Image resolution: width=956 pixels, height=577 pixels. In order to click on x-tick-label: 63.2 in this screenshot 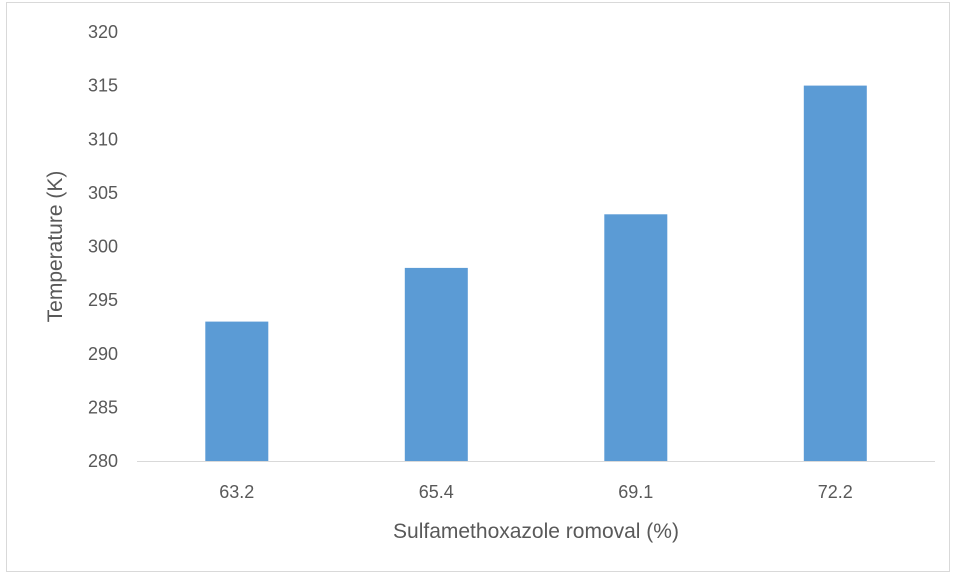, I will do `click(236, 492)`.